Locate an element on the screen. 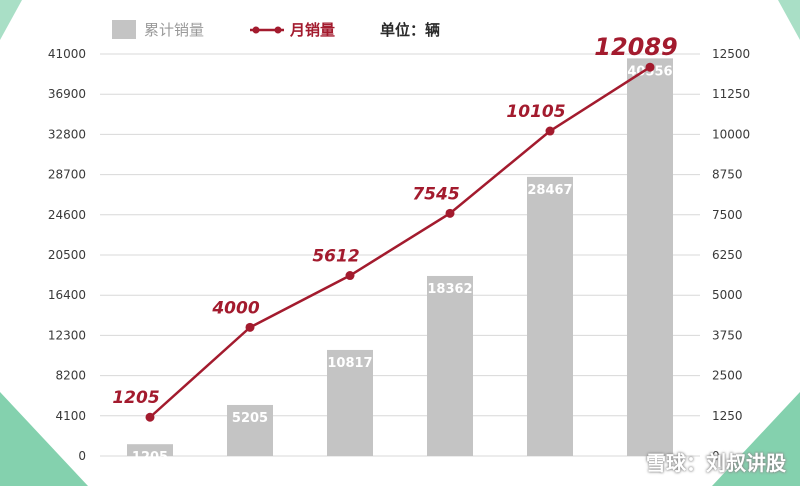  right-axis-tick-label: 11250 is located at coordinates (731, 94).